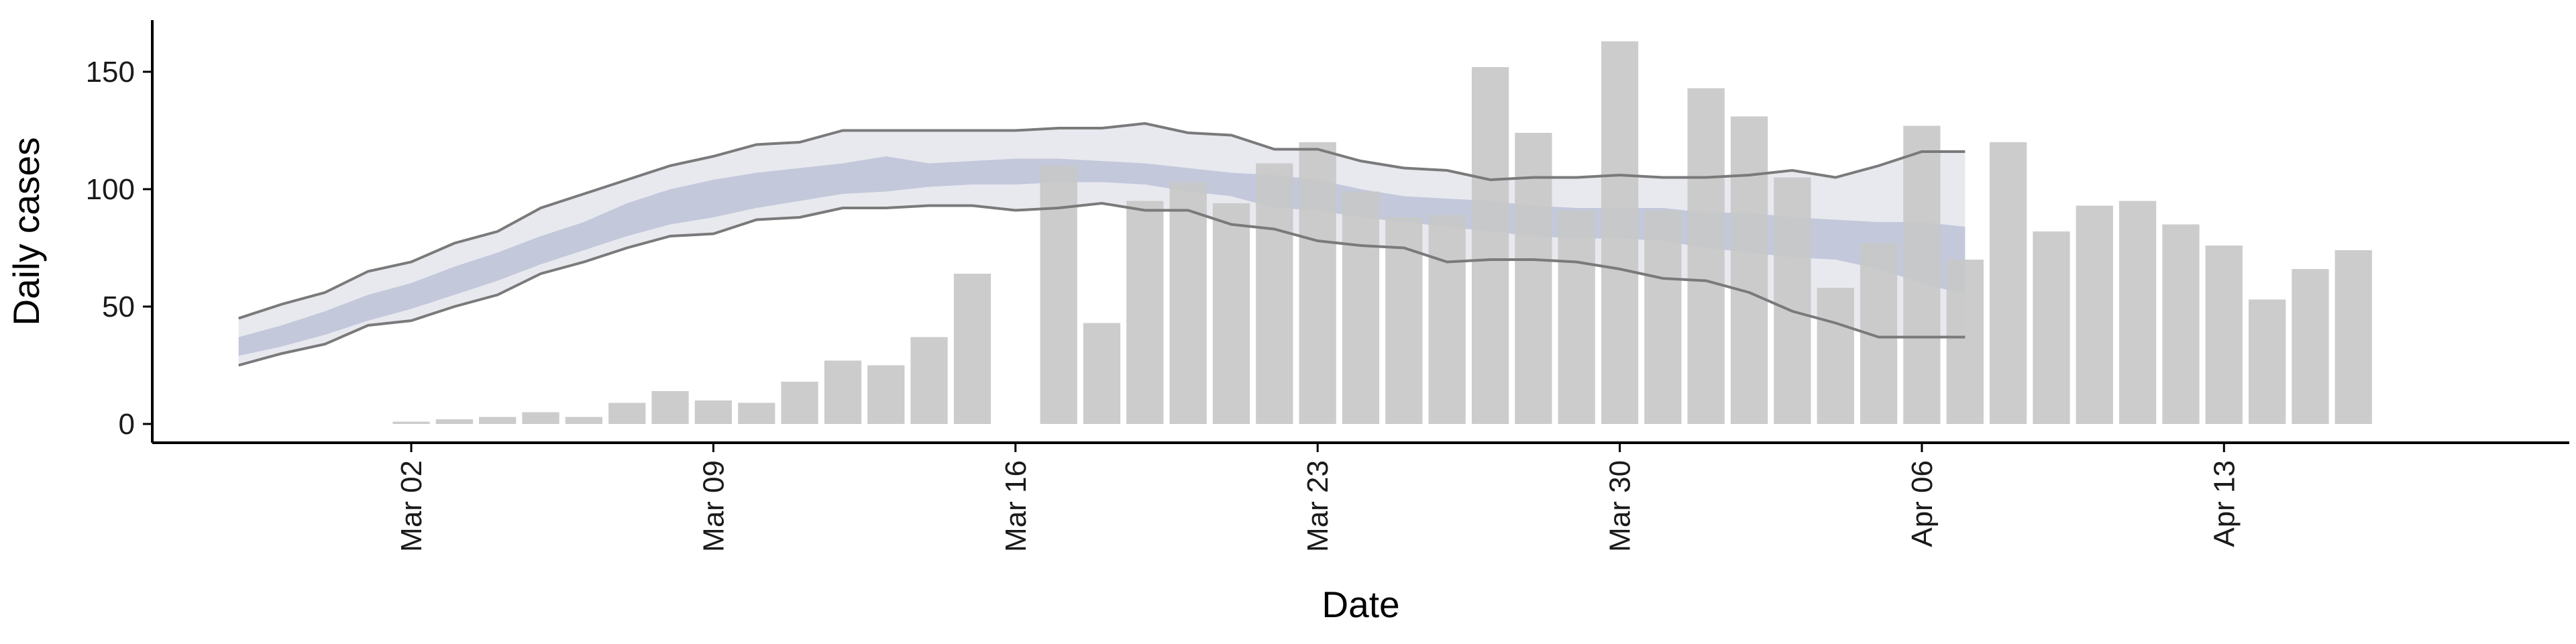 The width and height of the screenshot is (2576, 644). Describe the element at coordinates (110, 189) in the screenshot. I see `y-tick-label: 100` at that location.